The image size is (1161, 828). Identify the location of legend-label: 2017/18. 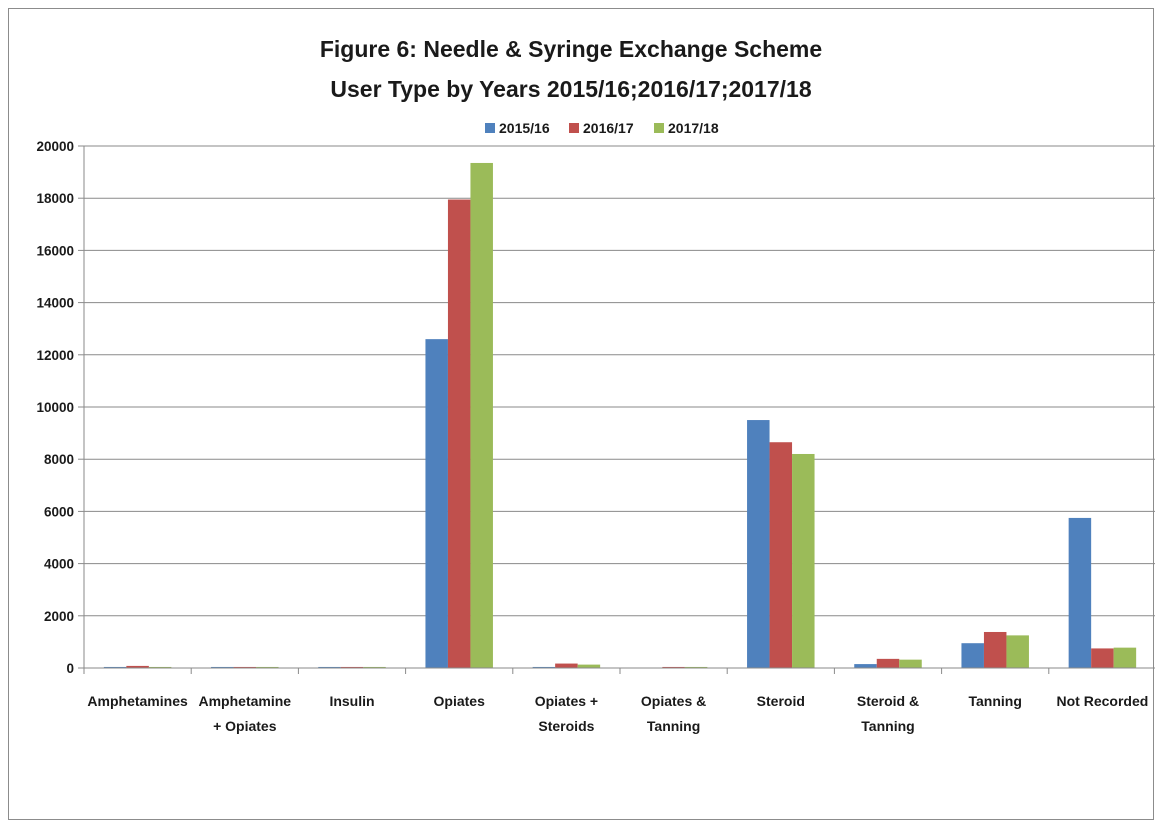
(693, 128).